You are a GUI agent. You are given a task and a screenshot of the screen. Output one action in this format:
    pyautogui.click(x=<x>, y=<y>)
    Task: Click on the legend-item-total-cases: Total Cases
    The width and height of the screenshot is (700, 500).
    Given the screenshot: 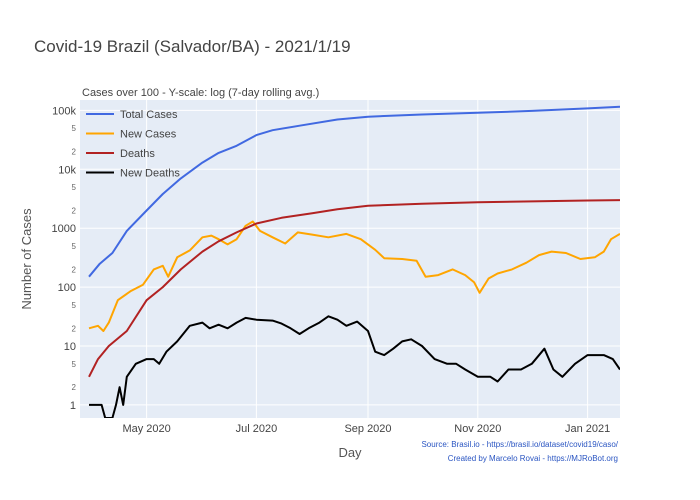 What is the action you would take?
    pyautogui.click(x=132, y=115)
    